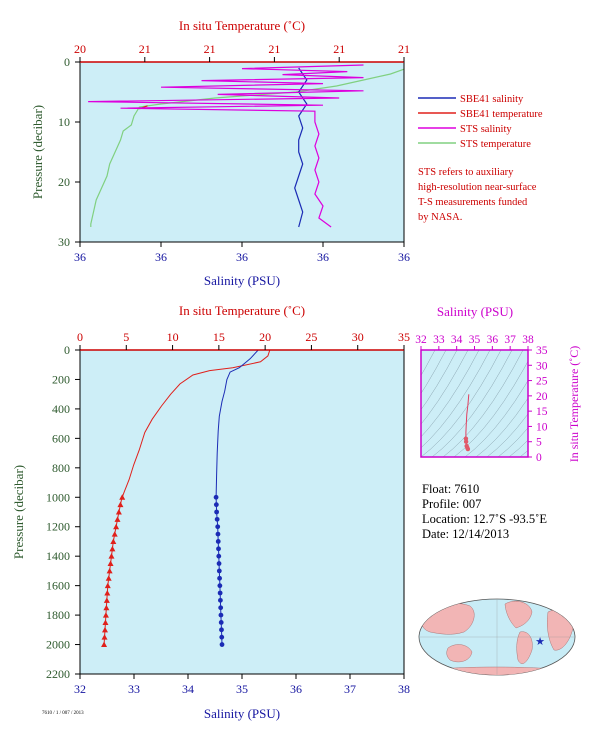 This screenshot has height=736, width=601. Describe the element at coordinates (497, 670) in the screenshot. I see `map-landmass-antarctica` at that location.